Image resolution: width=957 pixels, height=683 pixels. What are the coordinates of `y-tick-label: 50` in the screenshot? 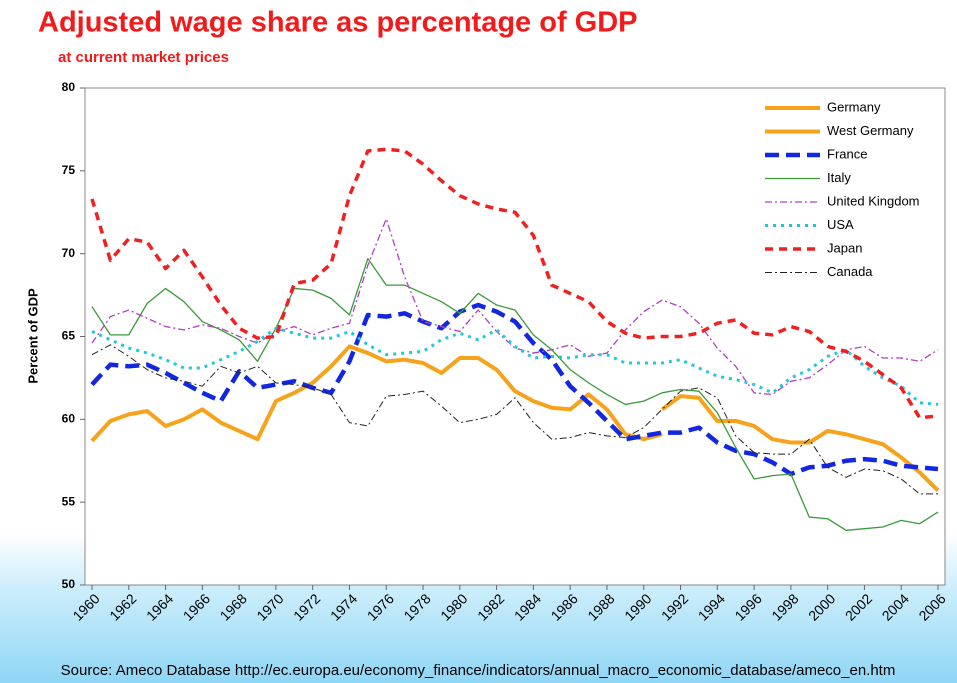 It's located at (69, 584).